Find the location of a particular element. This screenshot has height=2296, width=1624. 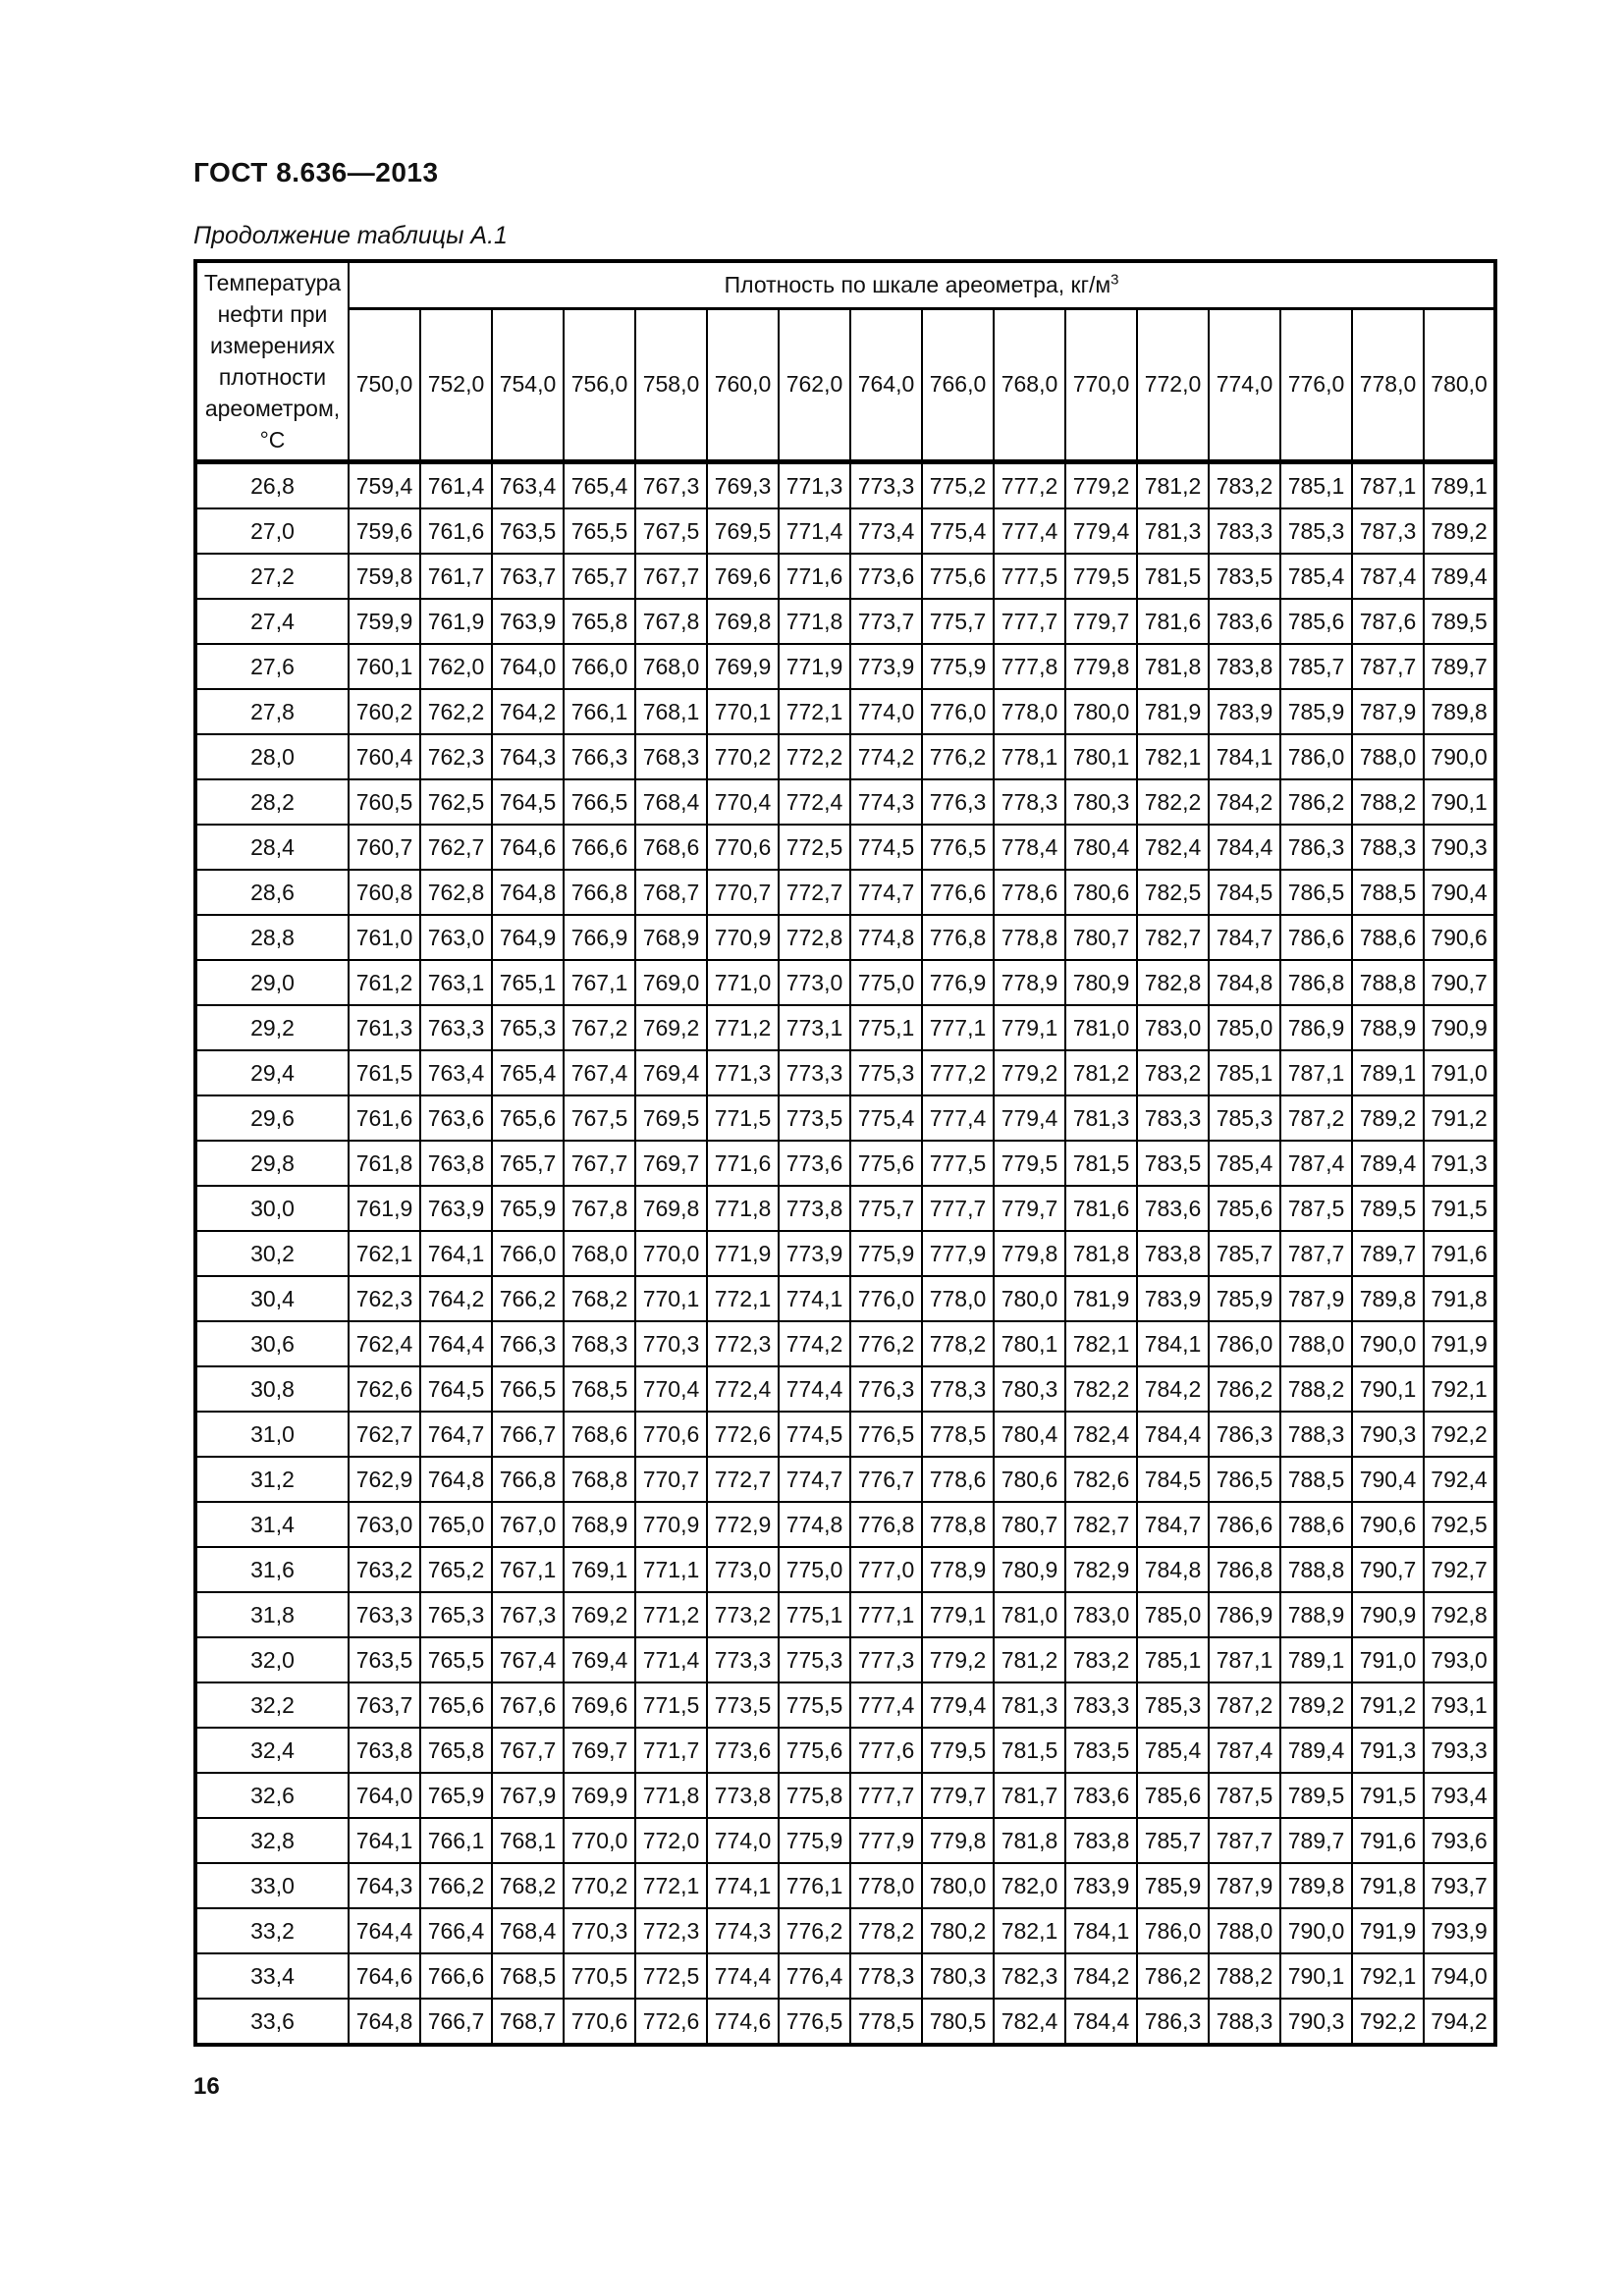

density-cell: 760,2 is located at coordinates (384, 712).